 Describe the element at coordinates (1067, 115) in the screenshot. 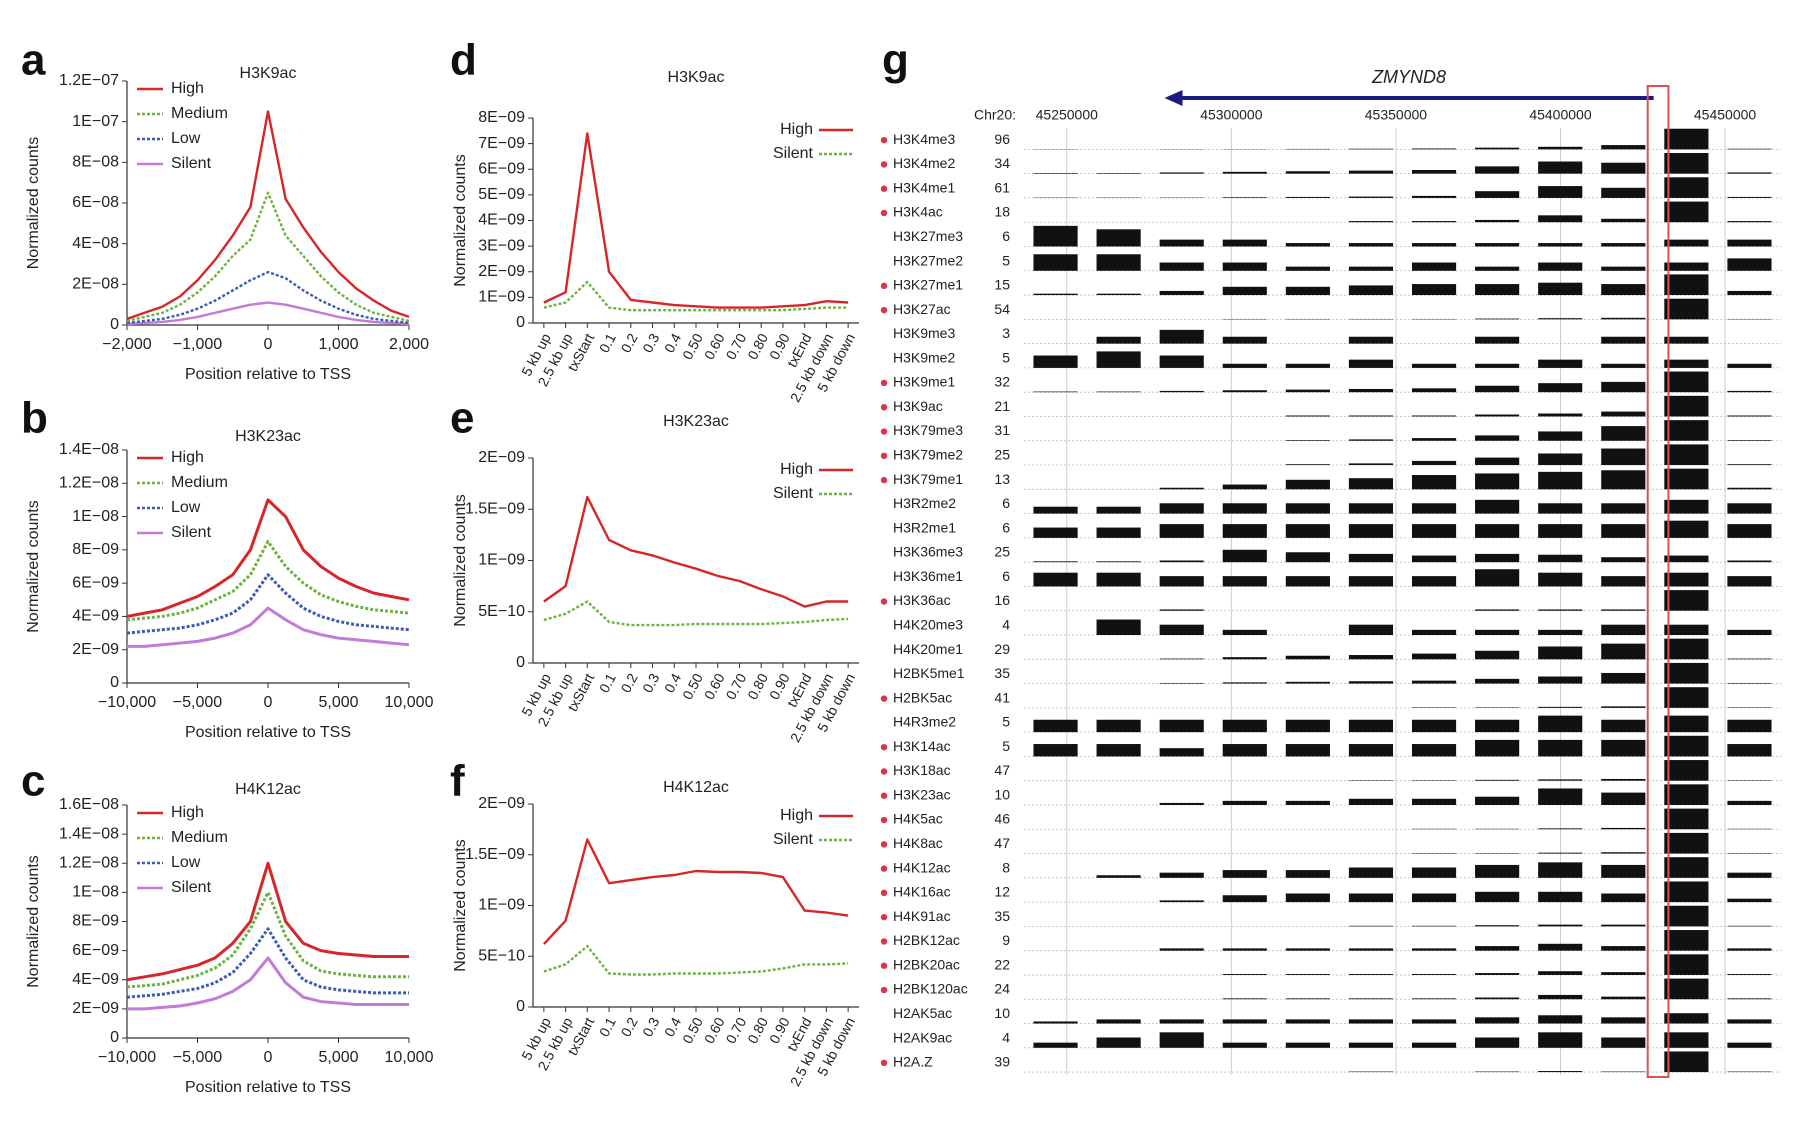

I see `x-tick-label: 45250000` at that location.